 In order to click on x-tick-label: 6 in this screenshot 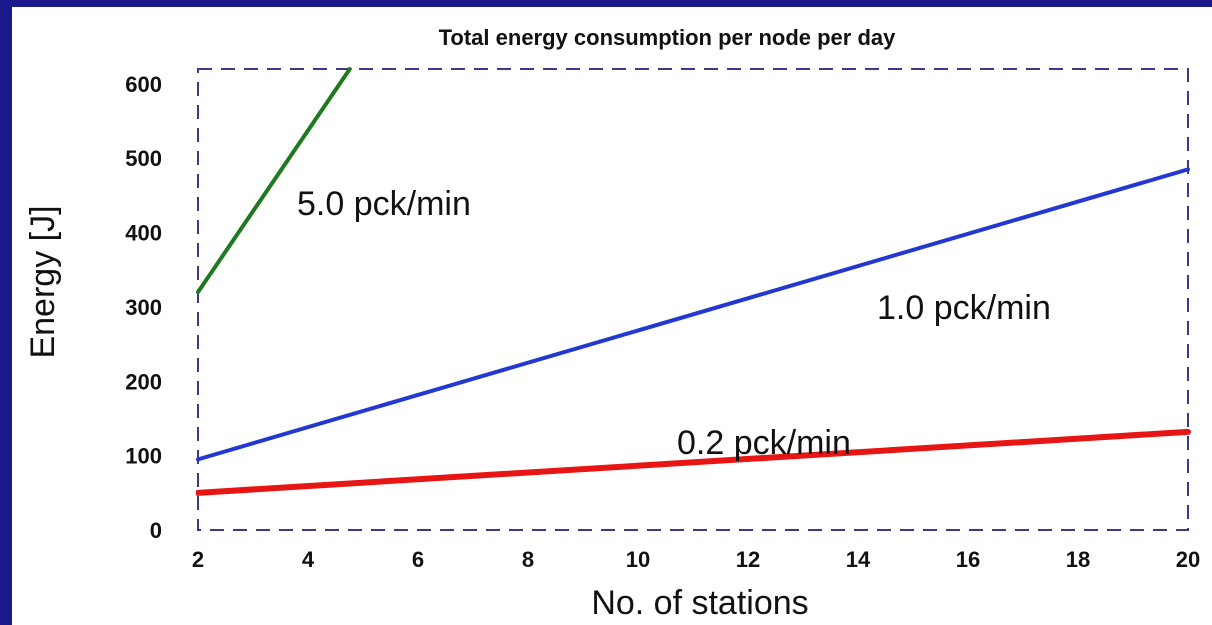, I will do `click(418, 559)`.